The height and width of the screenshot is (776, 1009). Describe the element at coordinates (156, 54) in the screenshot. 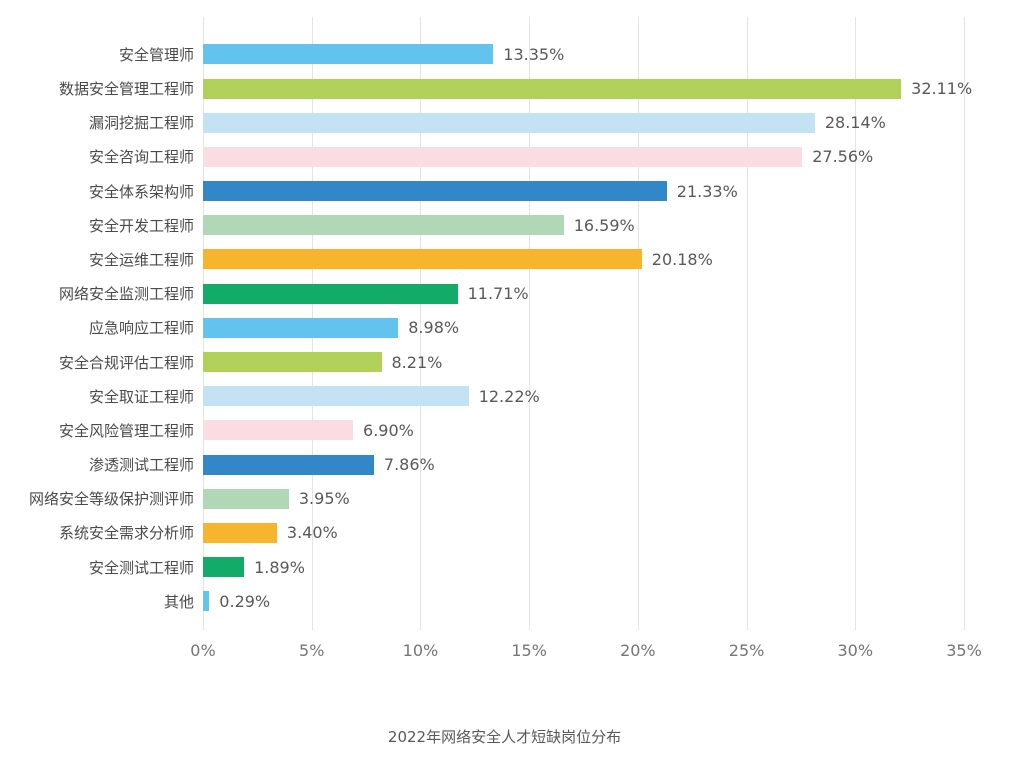

I see `category-label: 安全管理师` at that location.